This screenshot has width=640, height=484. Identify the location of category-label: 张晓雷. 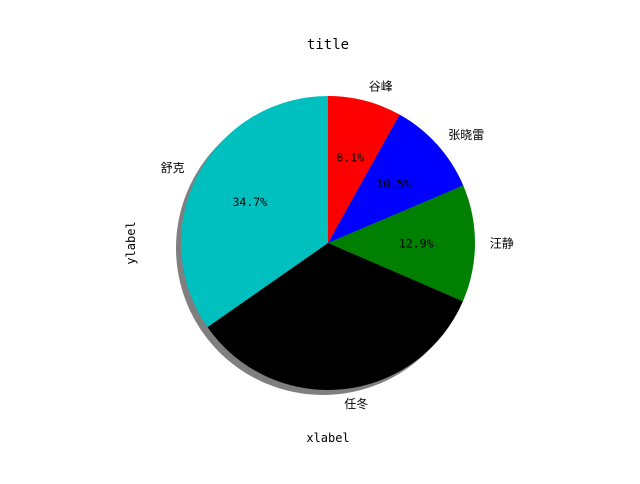
(466, 135).